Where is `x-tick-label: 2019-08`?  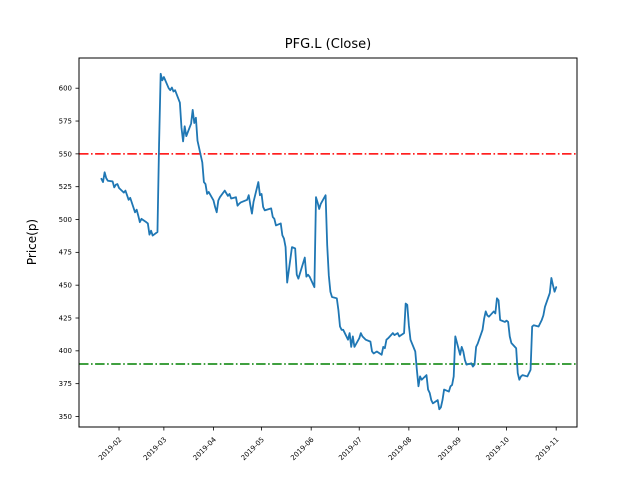 x-tick-label: 2019-08 is located at coordinates (400, 449).